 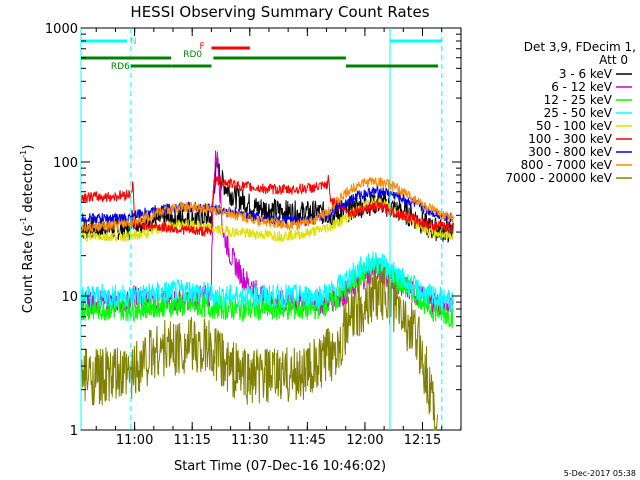 What do you see at coordinates (586, 74) in the screenshot?
I see `legend-label-1: 3 - 6 keV` at bounding box center [586, 74].